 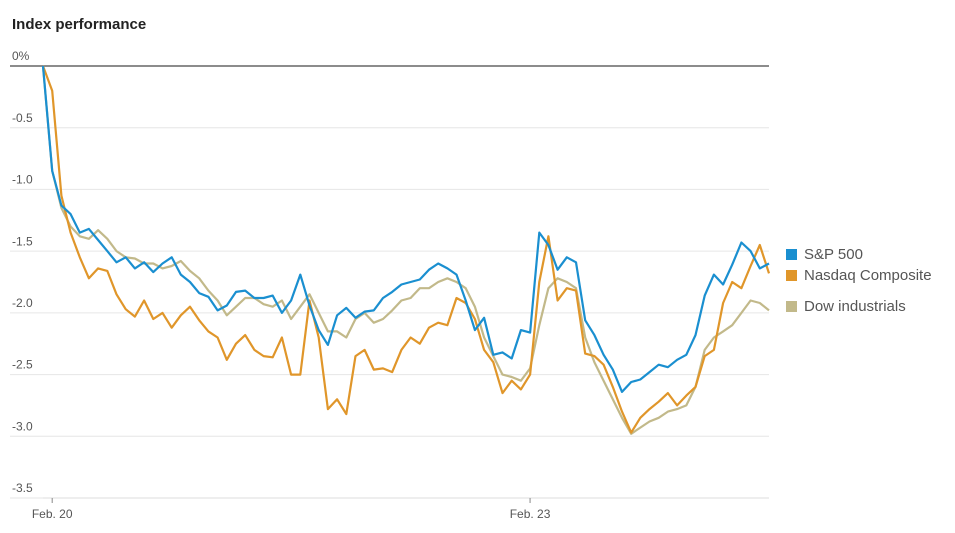 What do you see at coordinates (79, 24) in the screenshot?
I see `chart-title: Index performance` at bounding box center [79, 24].